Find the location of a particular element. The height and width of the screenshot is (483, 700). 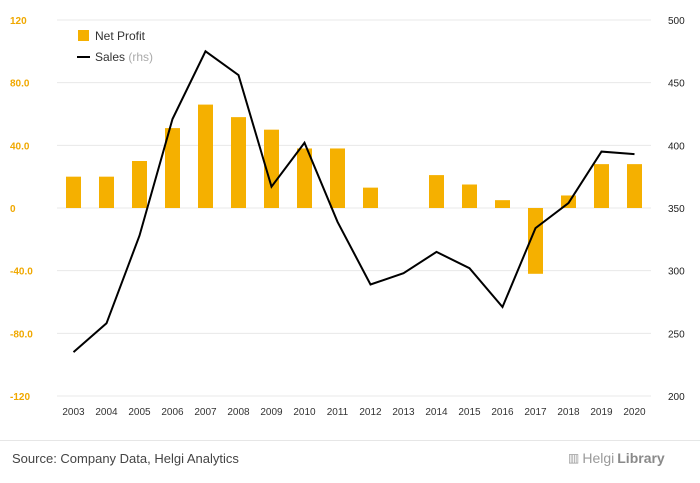

left-tick-label: 40.0 is located at coordinates (20, 146).